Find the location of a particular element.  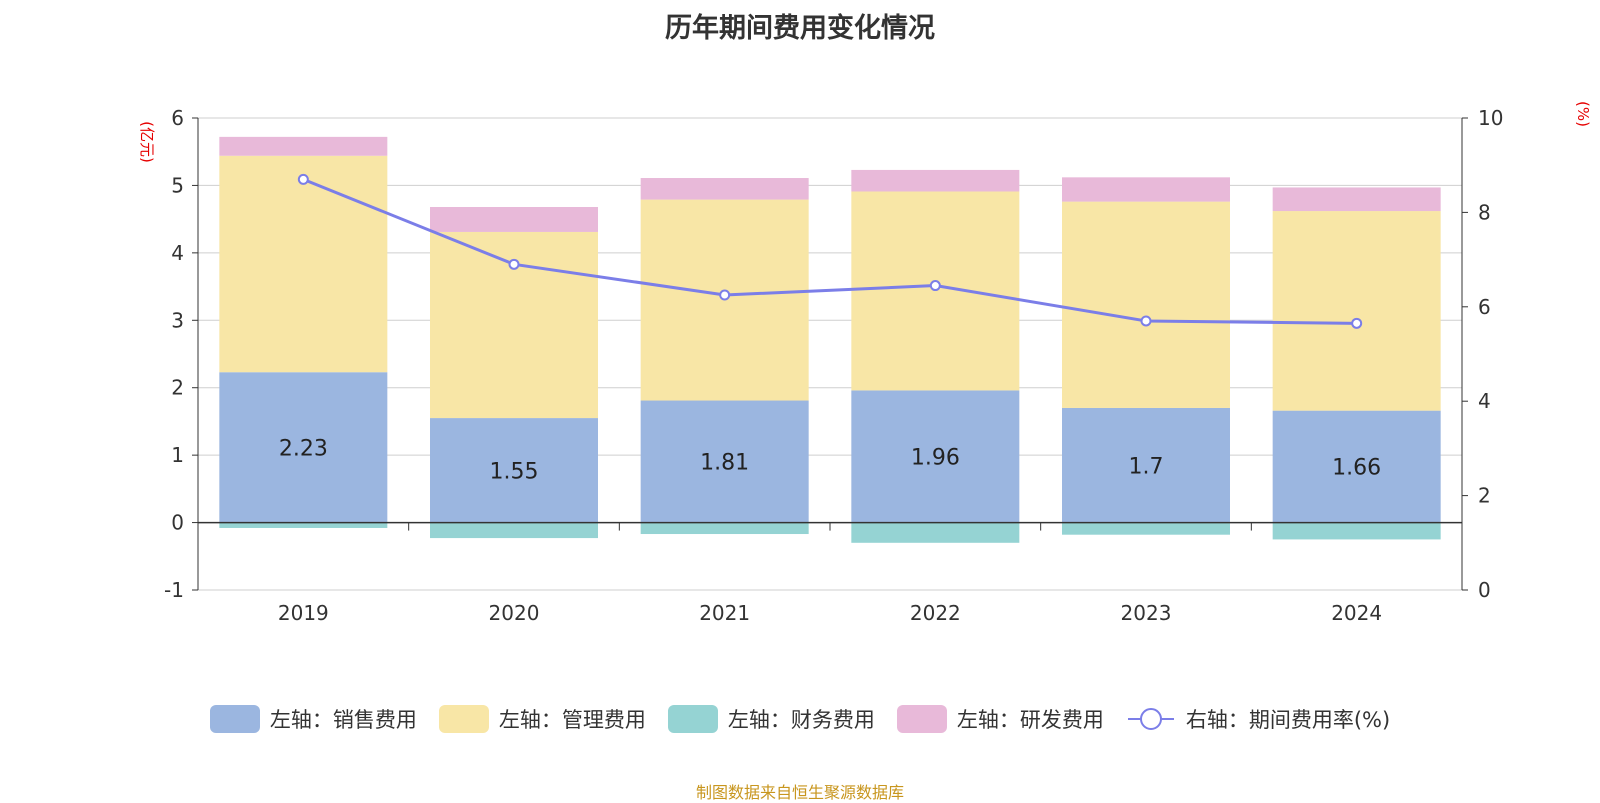

legend-line-marker is located at coordinates (1150, 719).